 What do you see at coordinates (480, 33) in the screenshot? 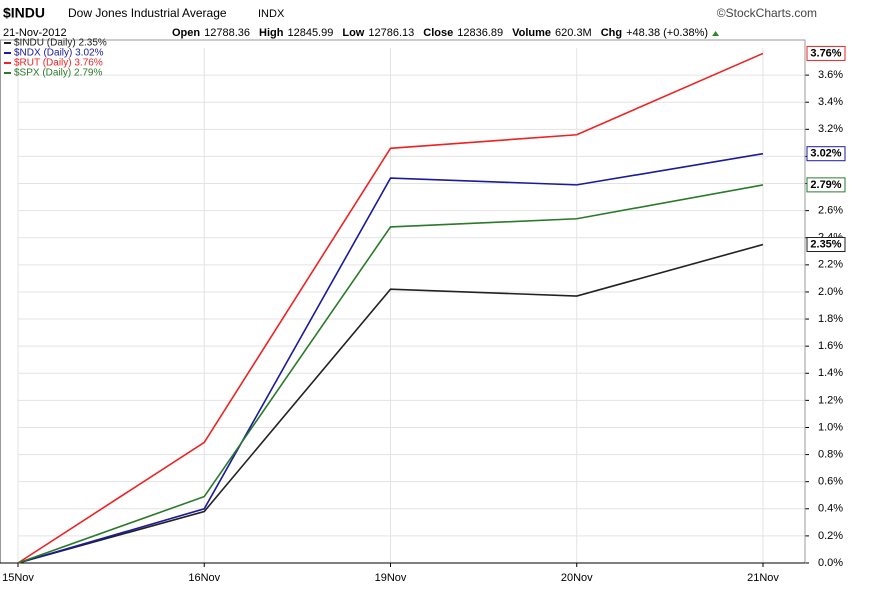
I see `stat-value: 12836.89` at bounding box center [480, 33].